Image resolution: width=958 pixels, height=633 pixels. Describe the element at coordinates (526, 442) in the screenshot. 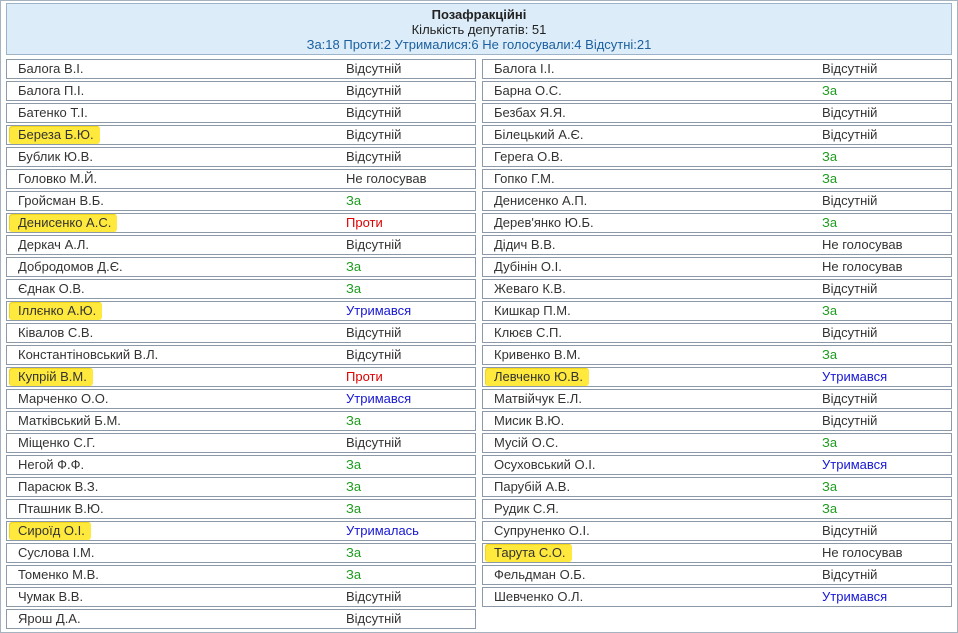

I see `deputy-name: Мусій О.С.` at that location.